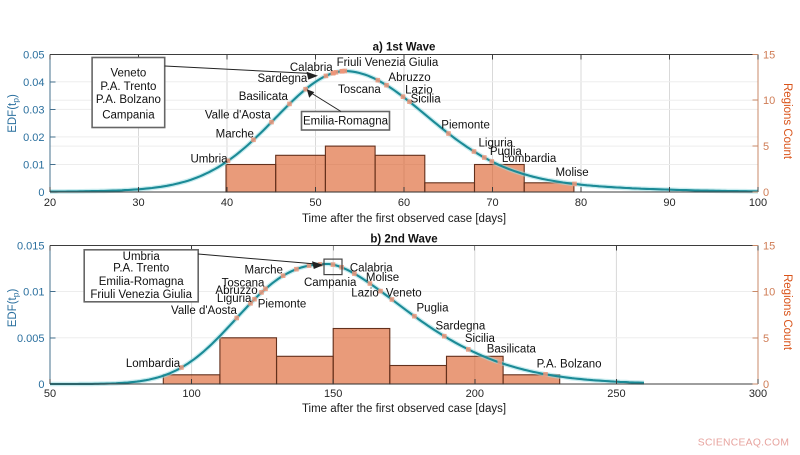 The width and height of the screenshot is (800, 455). I want to click on svg-text: 0.05, so click(33, 55).